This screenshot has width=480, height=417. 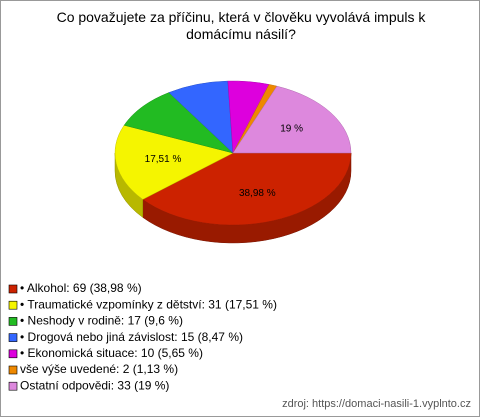 What do you see at coordinates (81, 288) in the screenshot?
I see `legend-label: • Alkohol: 69 (38,98 %)` at bounding box center [81, 288].